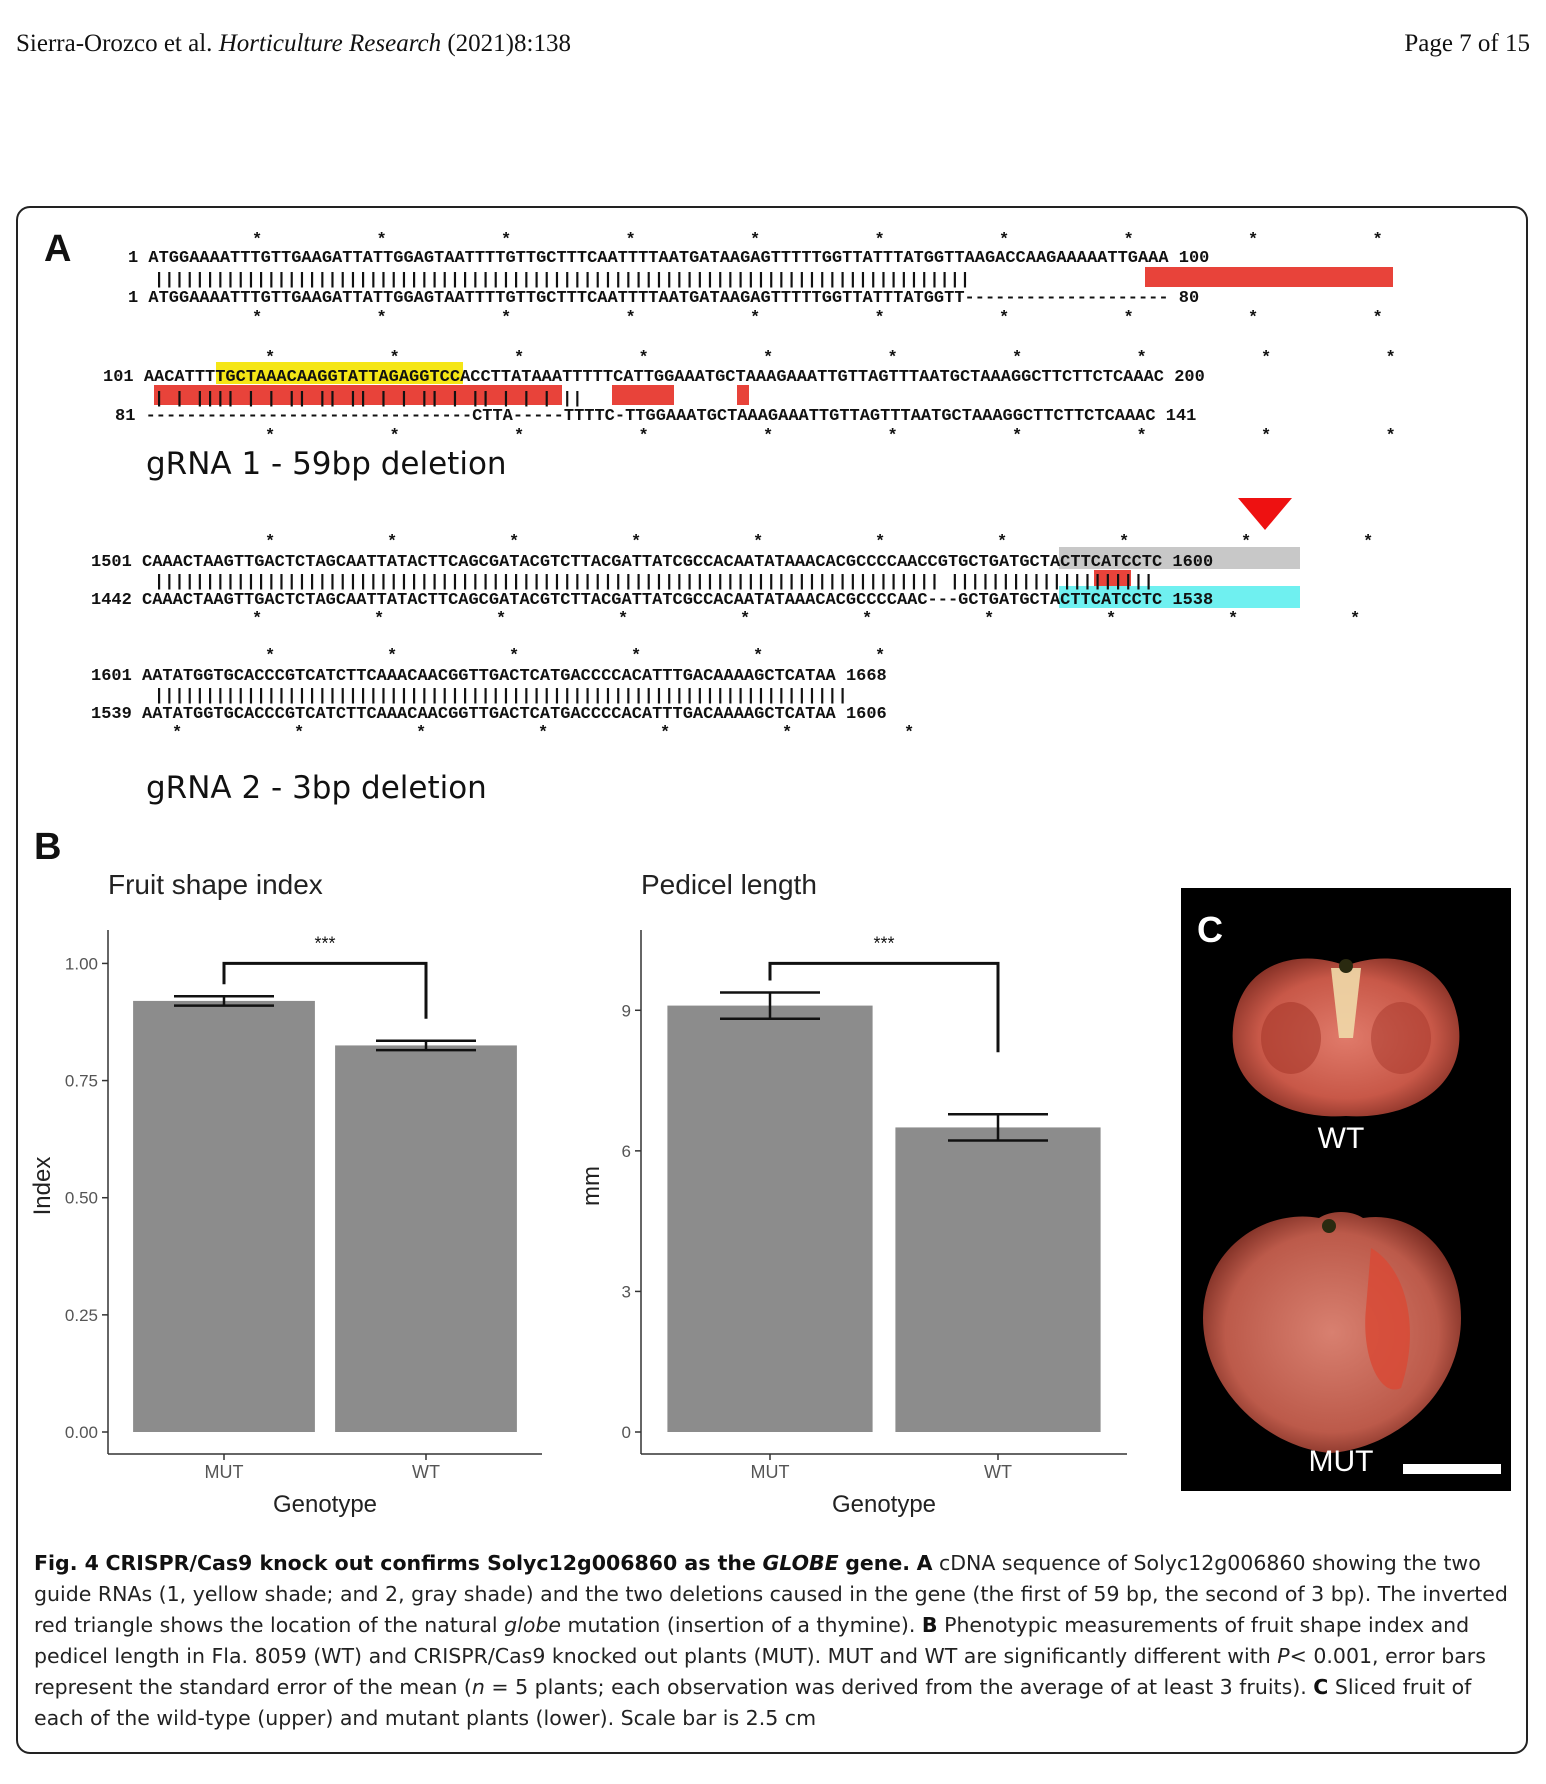  Describe the element at coordinates (215, 884) in the screenshot. I see `chart-title: Fruit shape index` at that location.